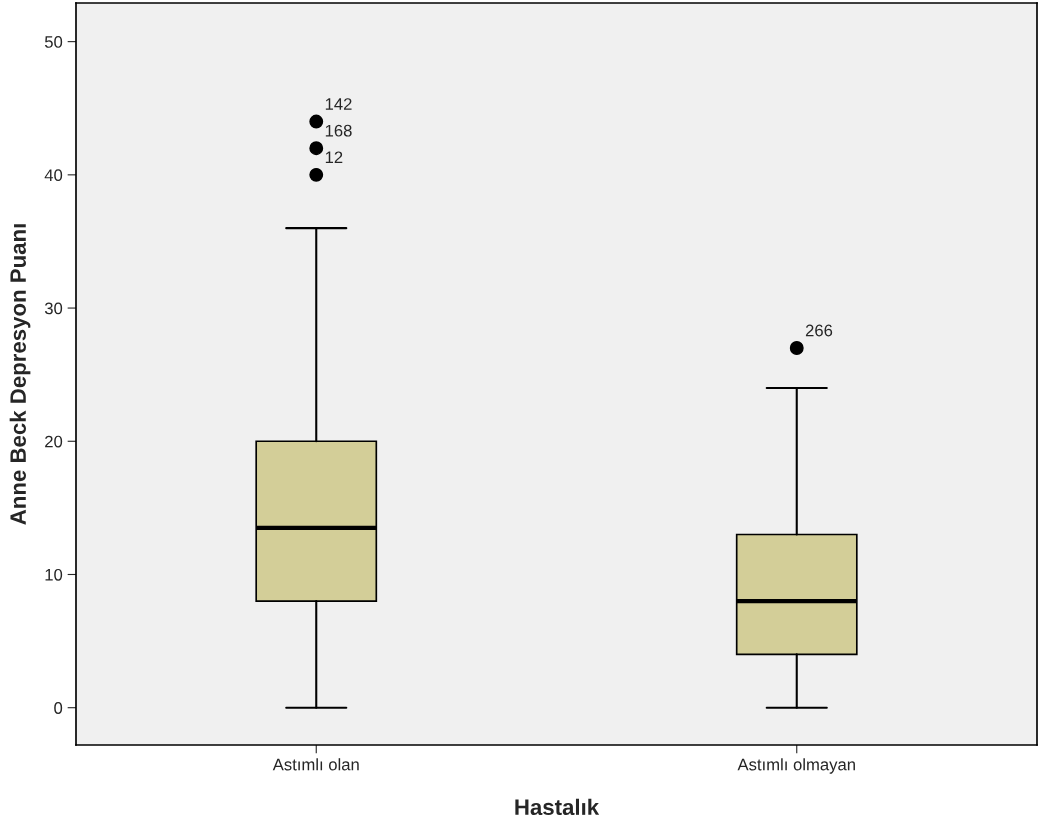 This screenshot has height=827, width=1041. What do you see at coordinates (334, 157) in the screenshot?
I see `annotation: 12` at bounding box center [334, 157].